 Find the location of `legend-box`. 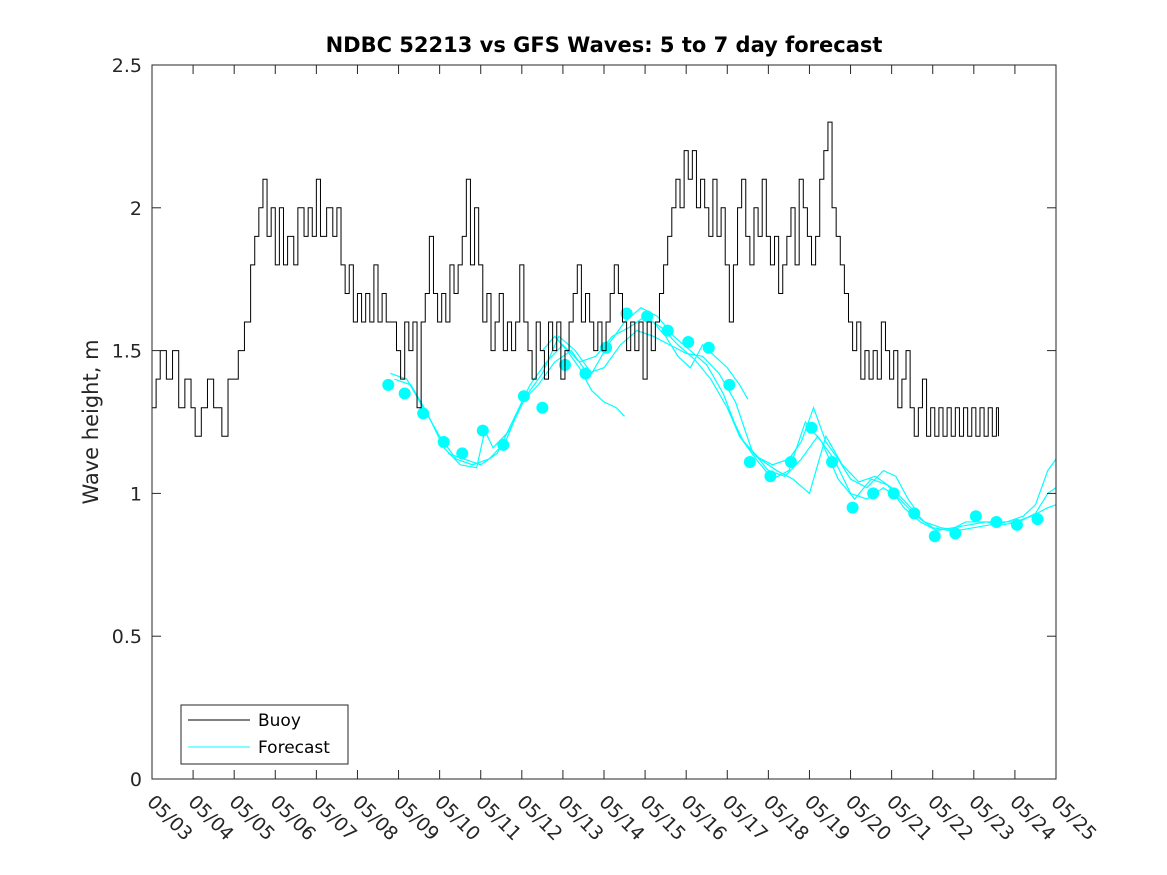

legend-box is located at coordinates (264, 734).